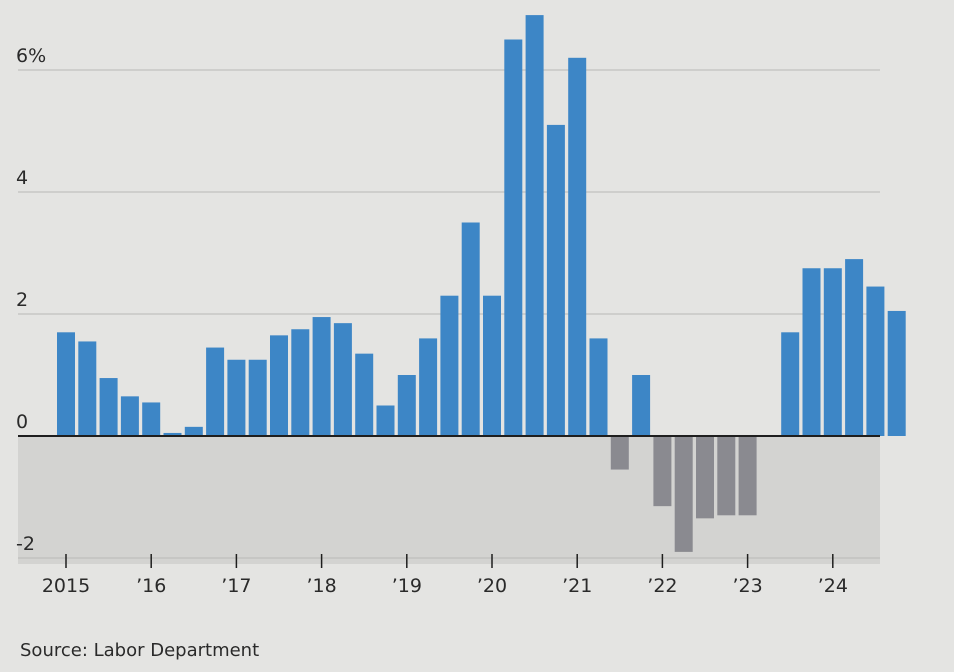 This screenshot has height=672, width=954. I want to click on x-axis-ticks, so click(449, 561).